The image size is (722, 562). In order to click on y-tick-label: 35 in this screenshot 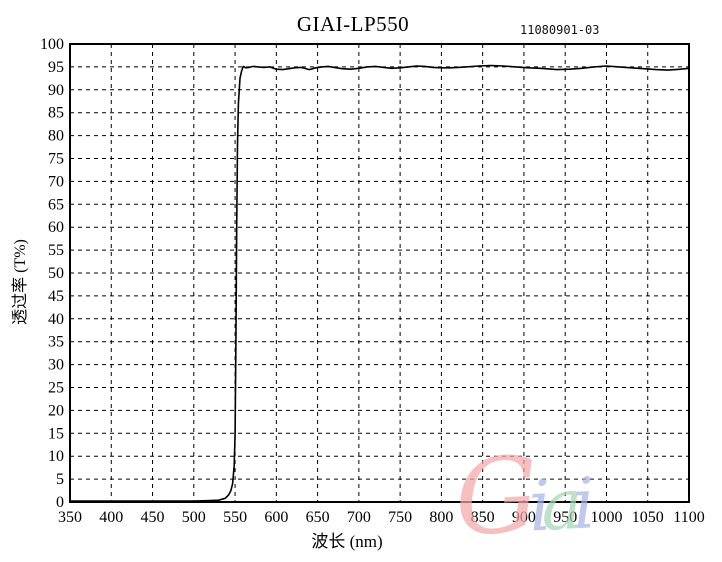, I will do `click(56, 342)`.